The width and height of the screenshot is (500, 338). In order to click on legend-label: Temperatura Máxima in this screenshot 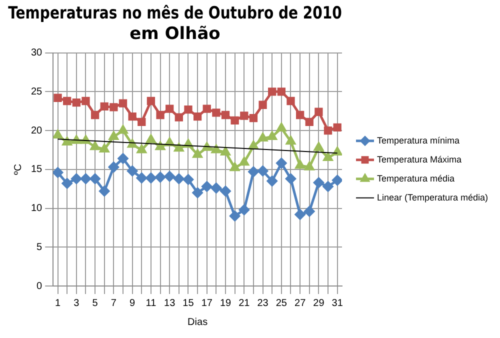, I will do `click(419, 159)`.